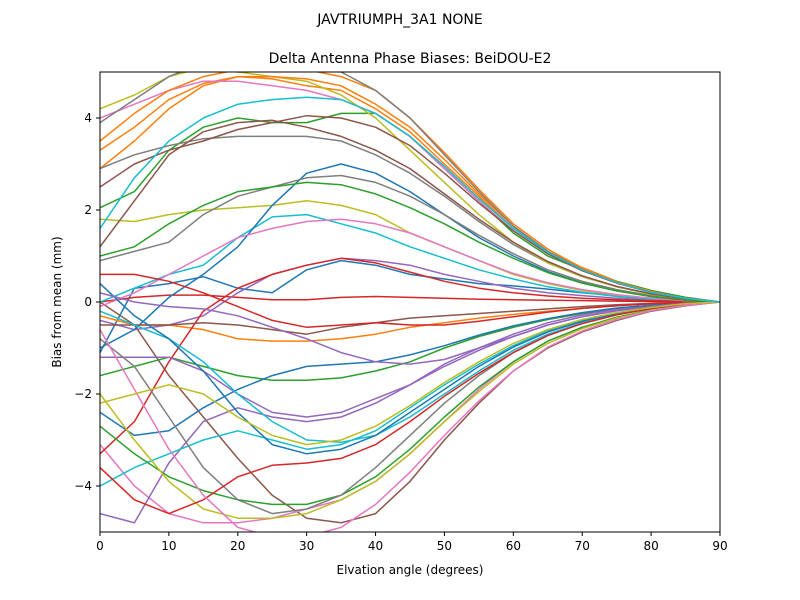 The height and width of the screenshot is (600, 800). Describe the element at coordinates (582, 546) in the screenshot. I see `x-tick-label: 70` at that location.